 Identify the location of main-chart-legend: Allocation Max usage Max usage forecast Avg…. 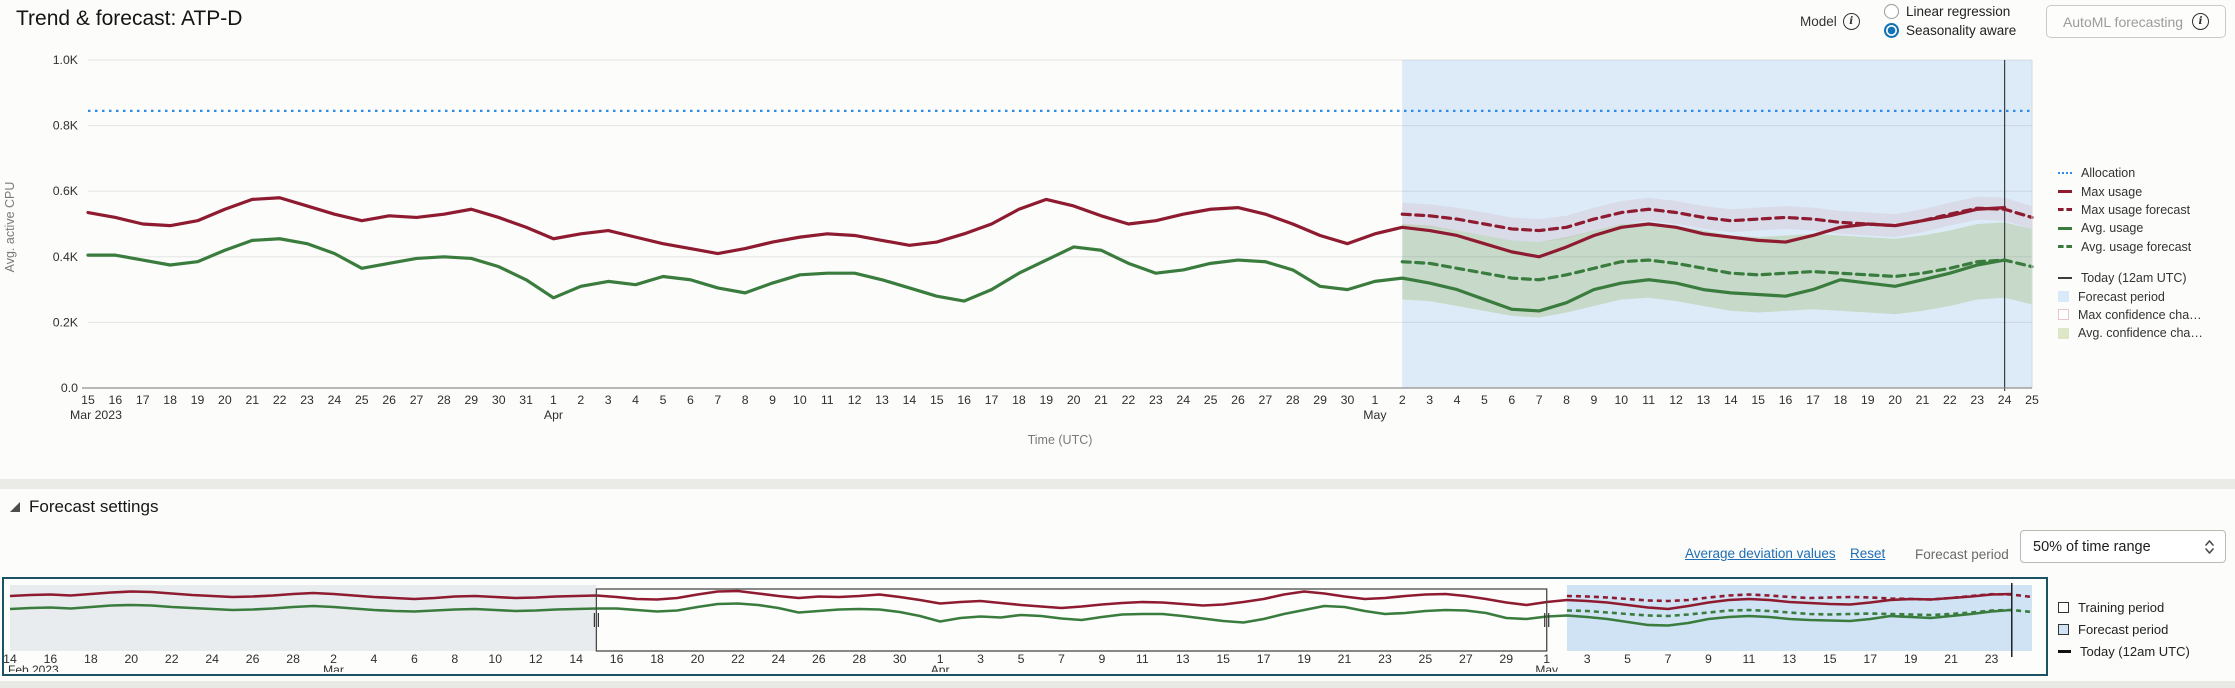
(2146, 253).